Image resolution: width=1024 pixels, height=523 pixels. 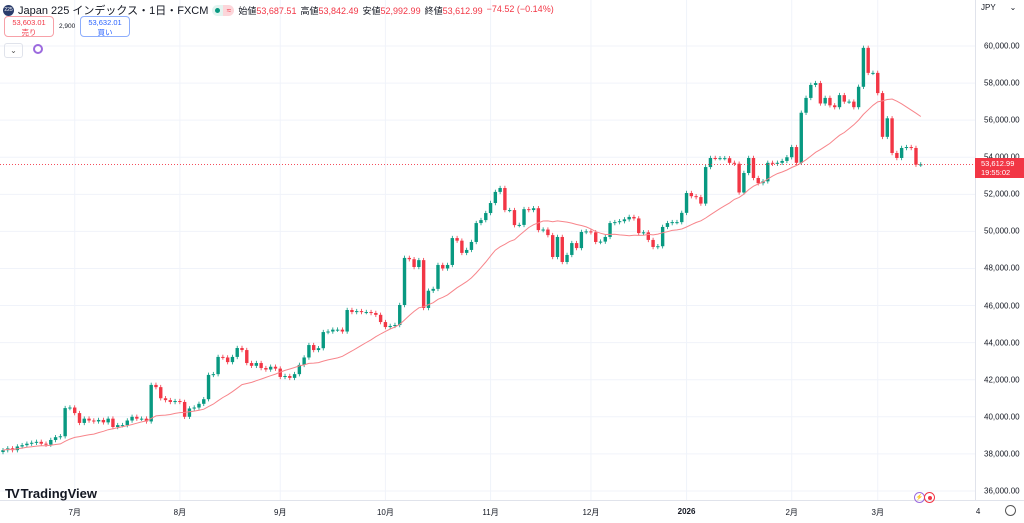 What do you see at coordinates (280, 512) in the screenshot?
I see `time-tick-label: 9月` at bounding box center [280, 512].